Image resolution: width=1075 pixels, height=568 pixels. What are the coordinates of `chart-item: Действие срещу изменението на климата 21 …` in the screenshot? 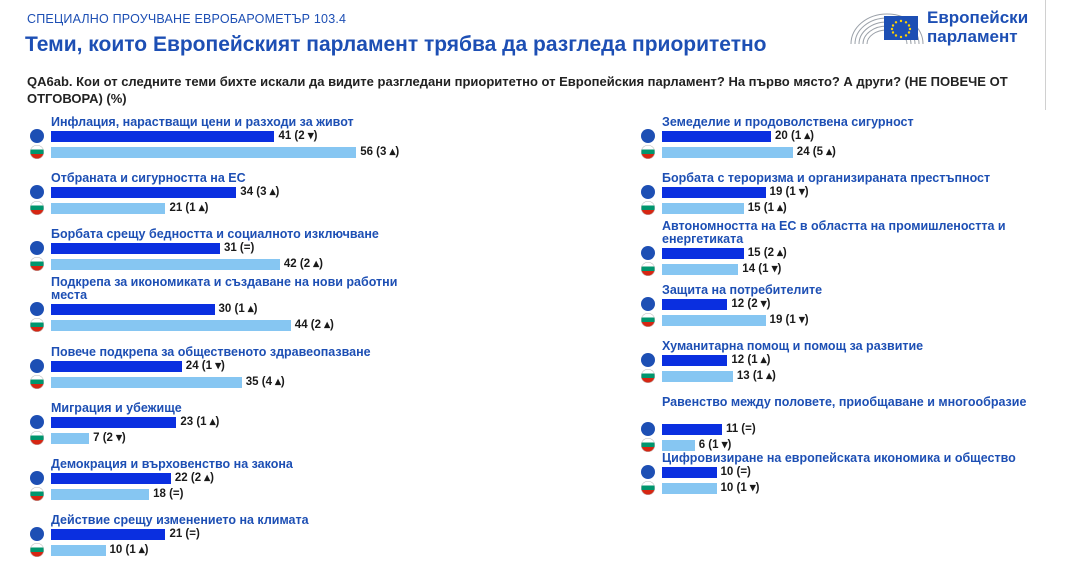 It's located at (240, 540).